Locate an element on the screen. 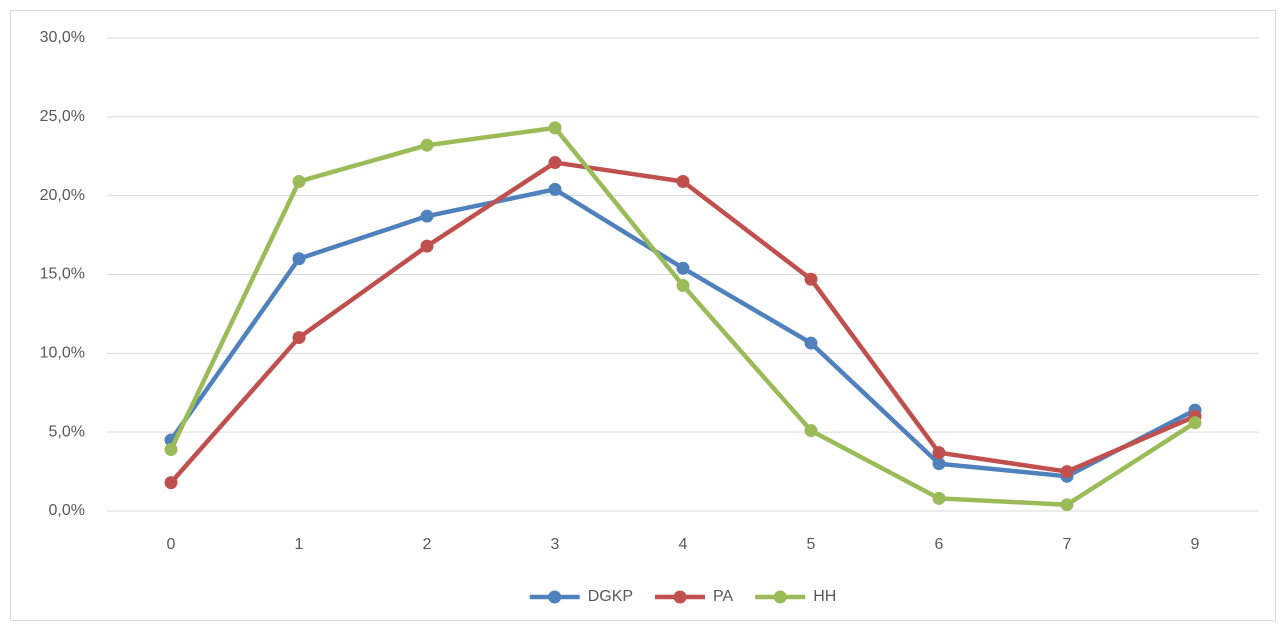  y-tick-label: 10,0% is located at coordinates (62, 353).